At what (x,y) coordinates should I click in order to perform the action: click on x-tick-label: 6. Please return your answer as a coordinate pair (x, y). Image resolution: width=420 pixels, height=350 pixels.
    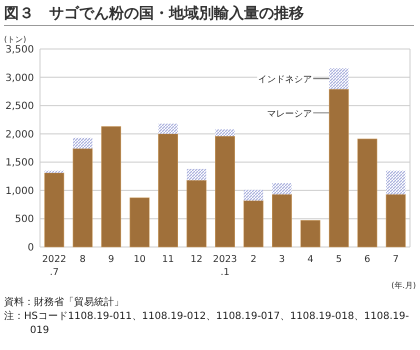
    Looking at the image, I should click on (367, 259).